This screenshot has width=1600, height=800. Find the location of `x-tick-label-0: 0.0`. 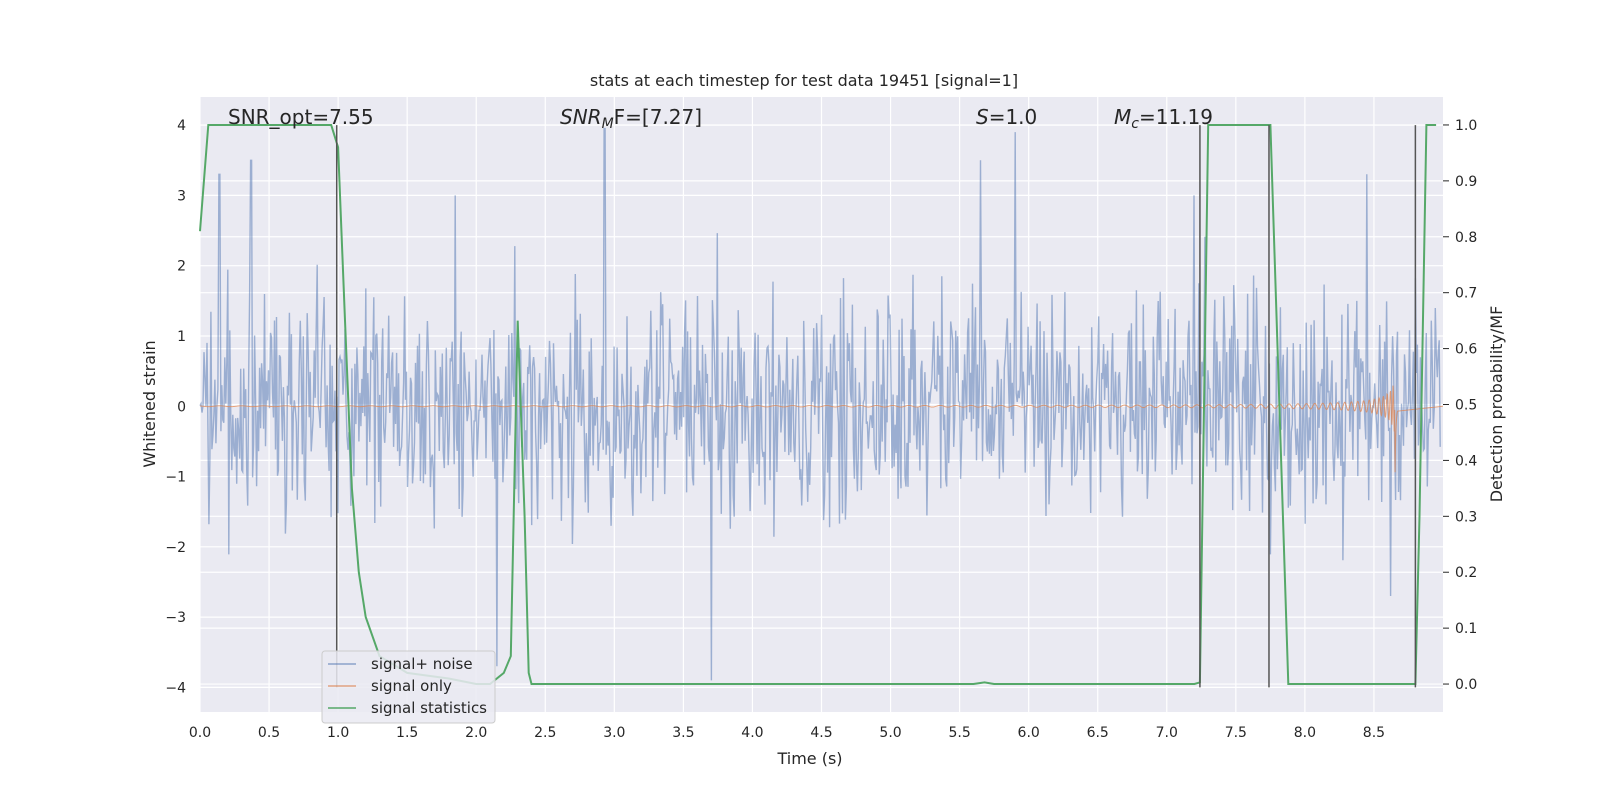

x-tick-label-0: 0.0 is located at coordinates (200, 733).